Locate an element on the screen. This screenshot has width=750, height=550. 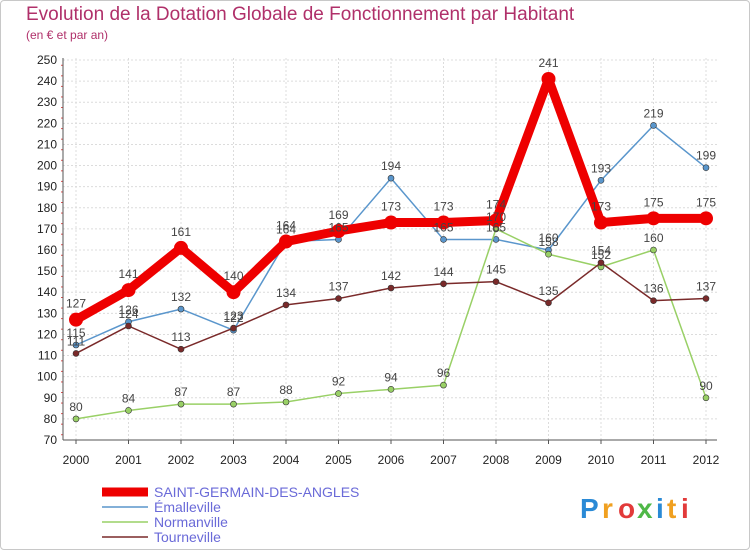
data-label: 152 is located at coordinates (601, 255).